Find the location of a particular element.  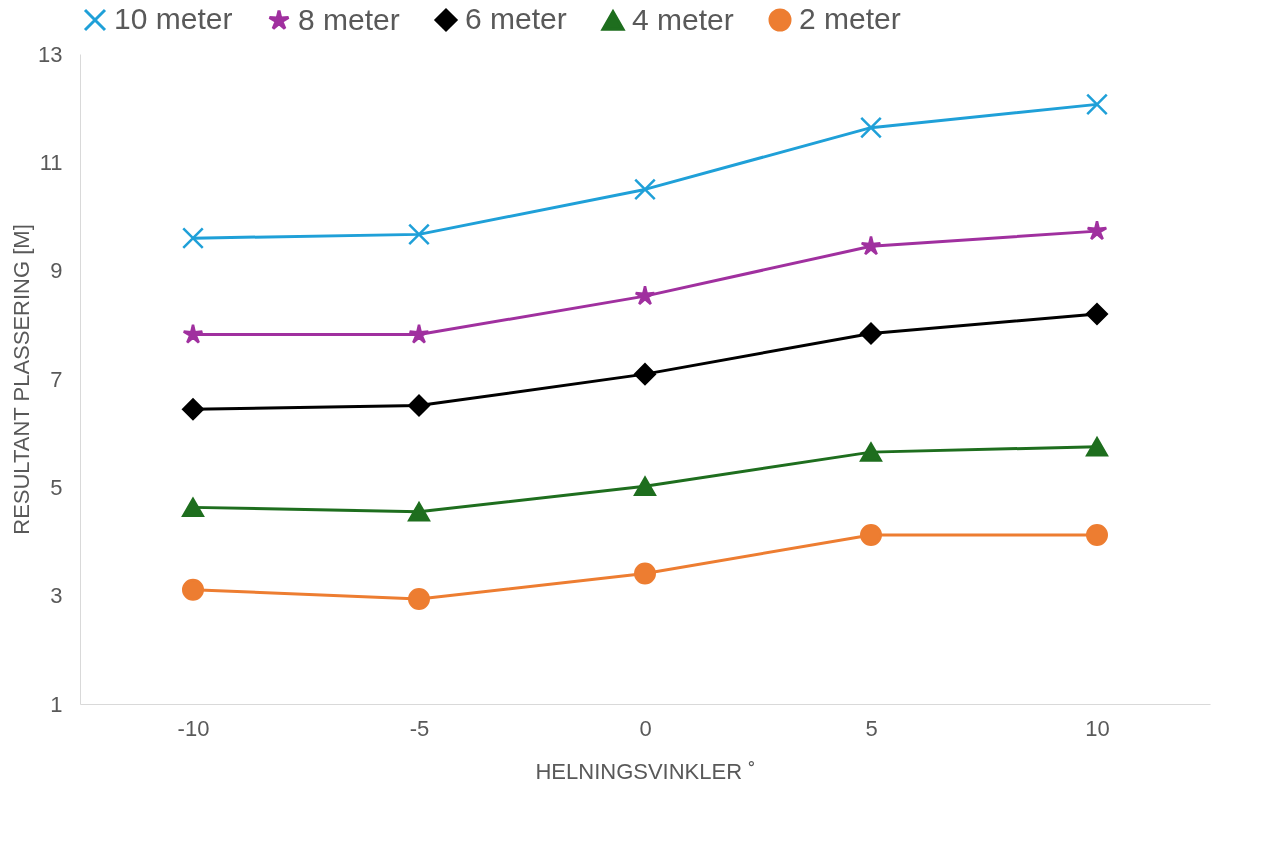

y-tick-label: 5 is located at coordinates (56, 487).